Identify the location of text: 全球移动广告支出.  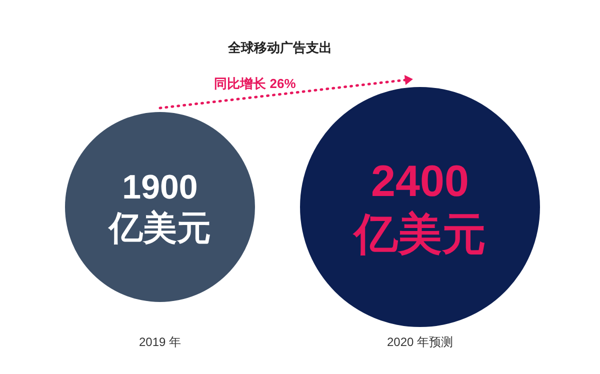
(279, 47).